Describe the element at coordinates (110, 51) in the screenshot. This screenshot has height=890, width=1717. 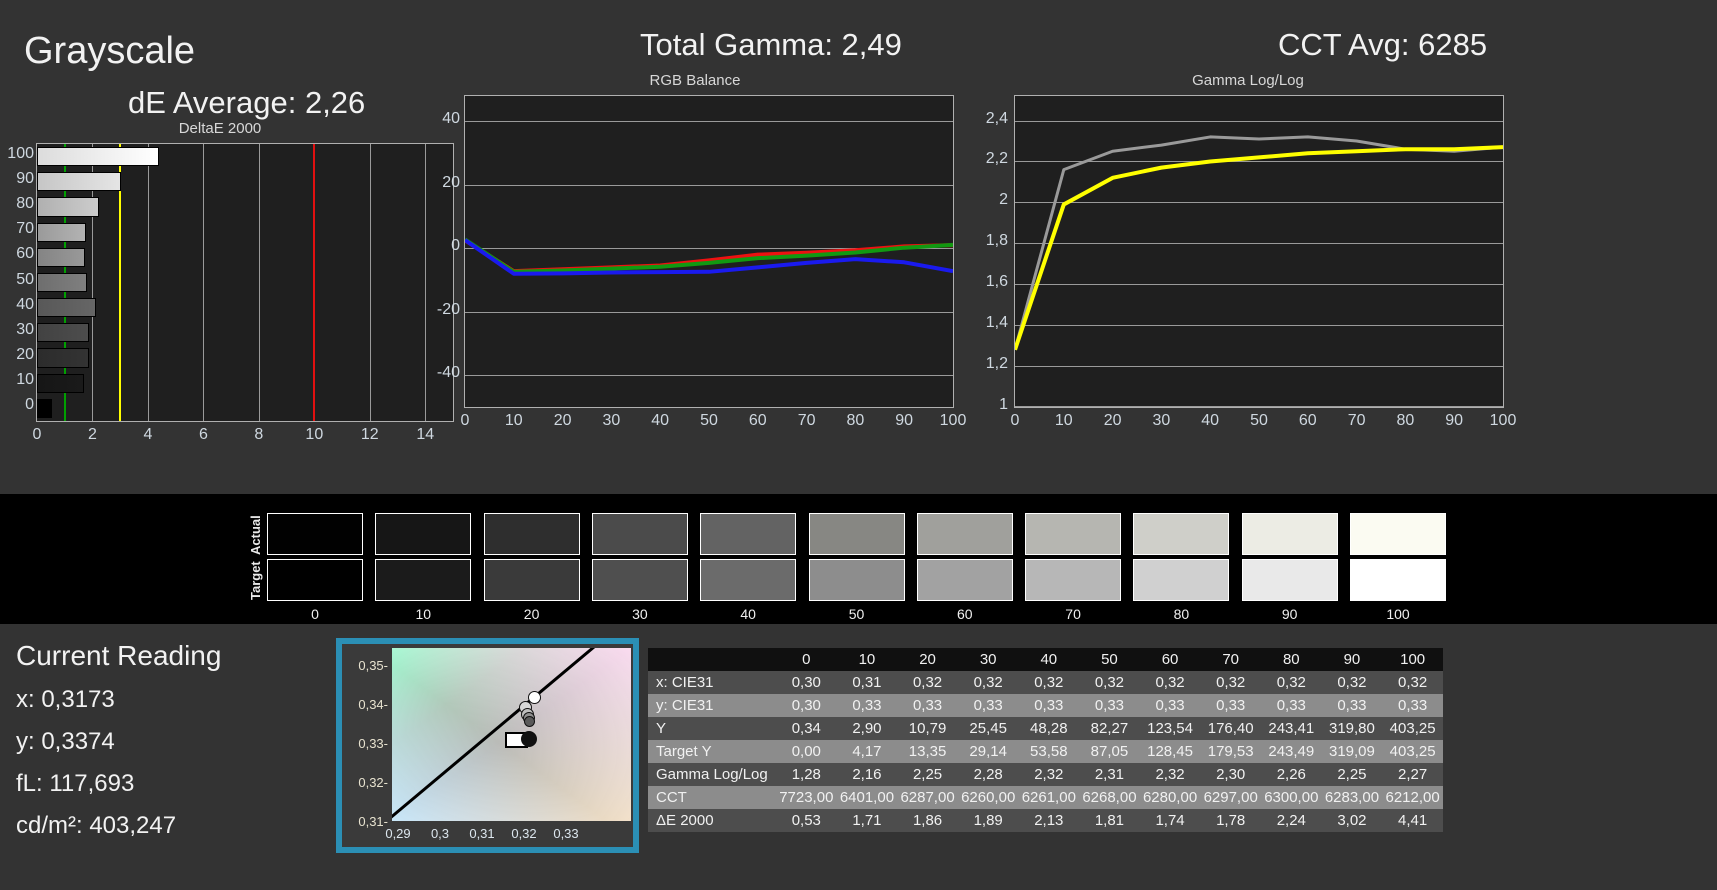
I see `page-title: Grayscale` at that location.